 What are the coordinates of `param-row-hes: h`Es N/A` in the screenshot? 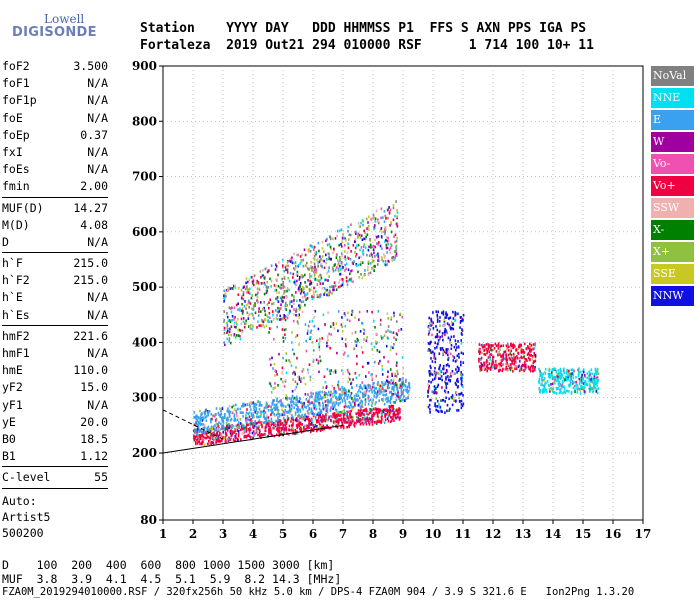 It's located at (55, 315).